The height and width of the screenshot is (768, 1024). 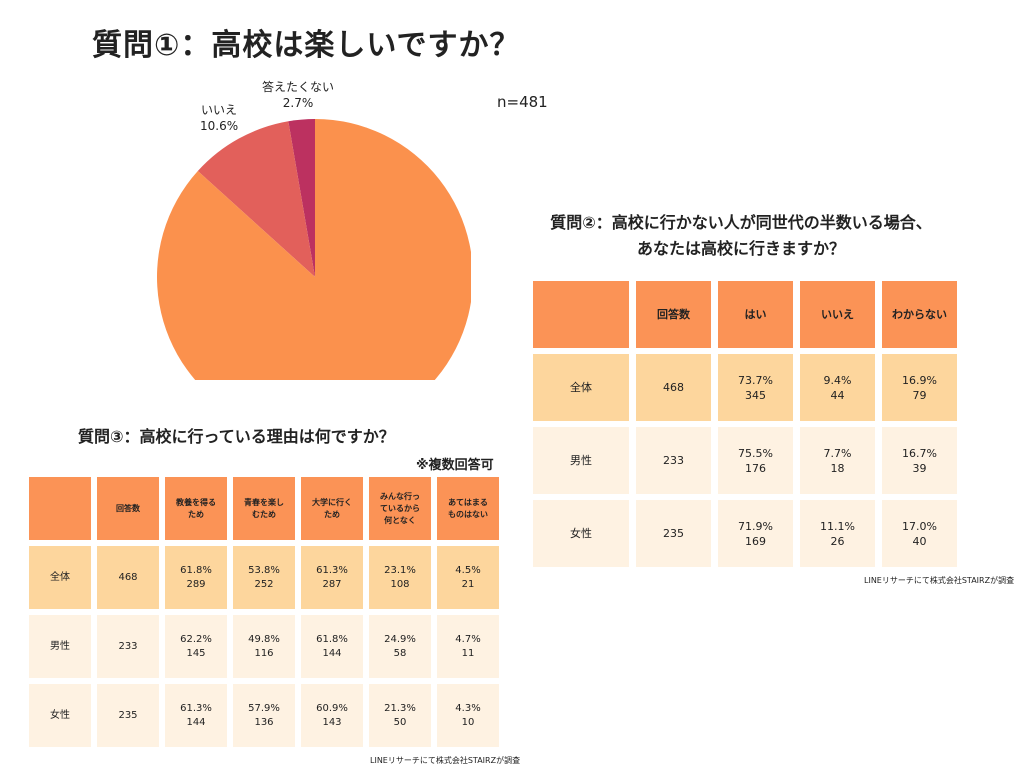 I want to click on q3-source-note: LINEリサーチにて株式会社STAIRZが調査, so click(x=445, y=760).